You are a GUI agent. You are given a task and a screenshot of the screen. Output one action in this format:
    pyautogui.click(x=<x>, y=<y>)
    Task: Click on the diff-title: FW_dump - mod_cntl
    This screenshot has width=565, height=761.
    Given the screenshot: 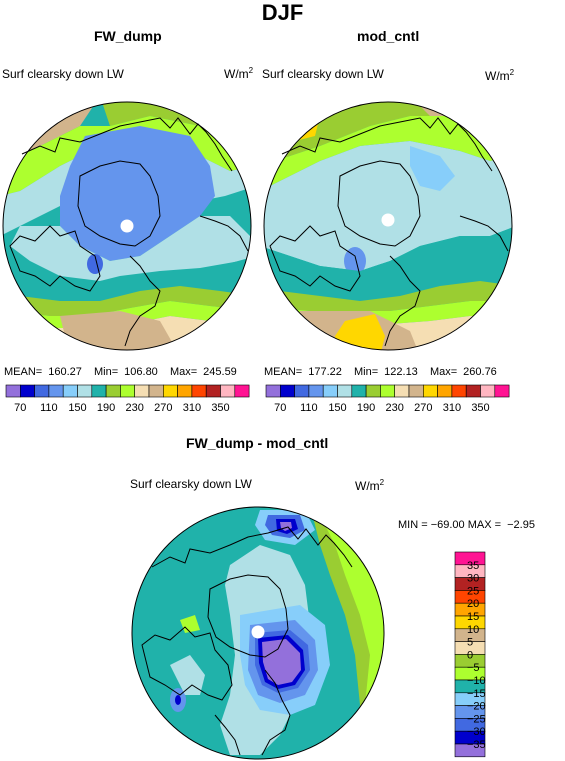 What is the action you would take?
    pyautogui.click(x=257, y=443)
    